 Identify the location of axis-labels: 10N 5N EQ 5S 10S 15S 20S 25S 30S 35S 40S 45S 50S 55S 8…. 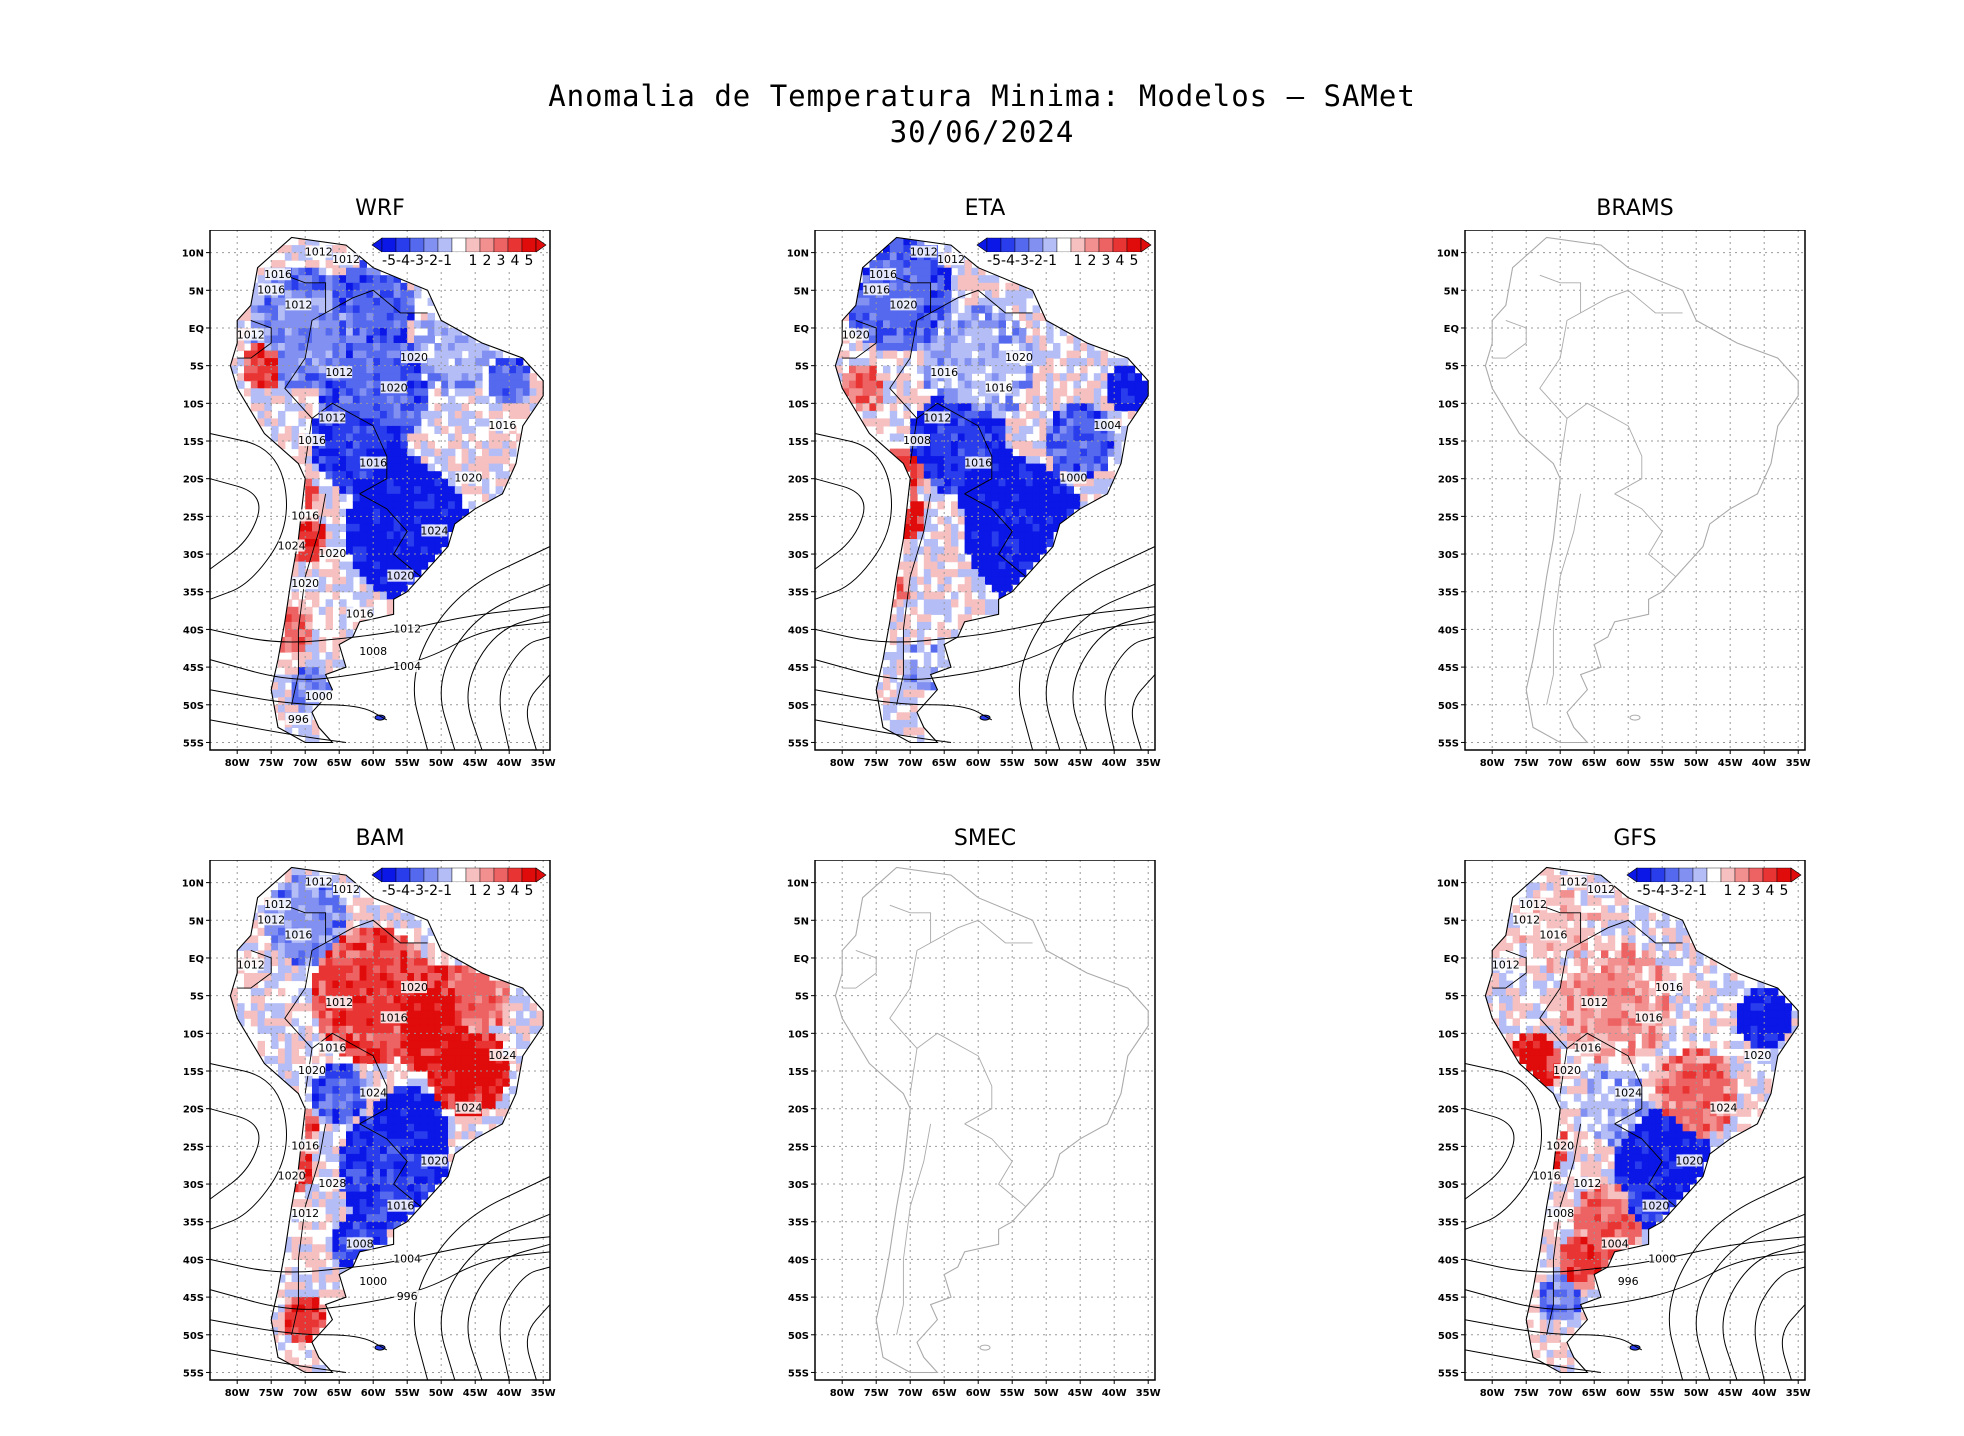
(1624, 509).